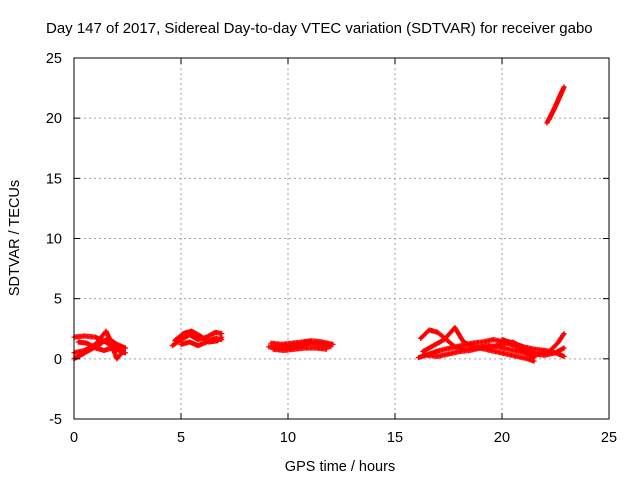 This screenshot has height=480, width=640. Describe the element at coordinates (74, 438) in the screenshot. I see `x-tick-label: 0` at that location.